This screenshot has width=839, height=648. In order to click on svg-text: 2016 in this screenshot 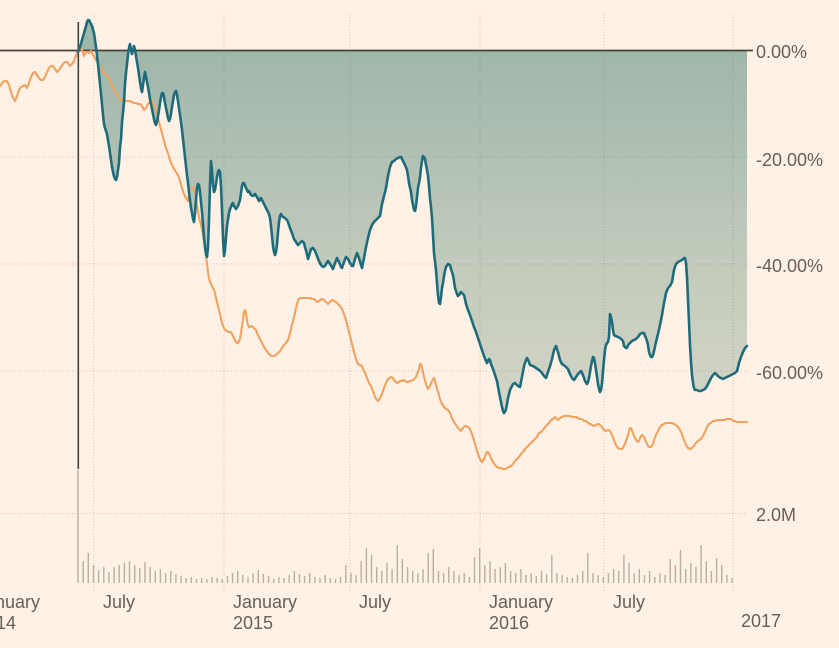, I will do `click(509, 623)`.